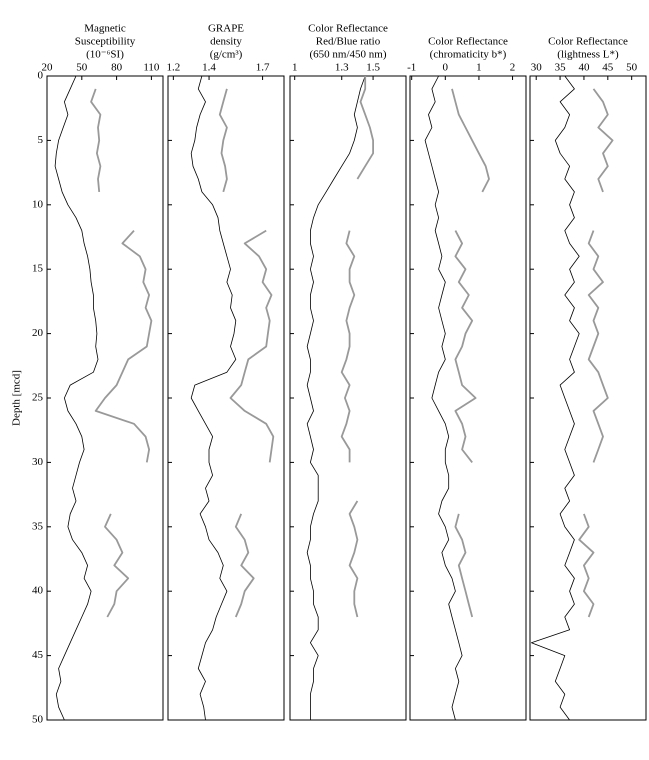 Image resolution: width=649 pixels, height=760 pixels. Describe the element at coordinates (38, 204) in the screenshot. I see `y-tick-label: 10` at that location.